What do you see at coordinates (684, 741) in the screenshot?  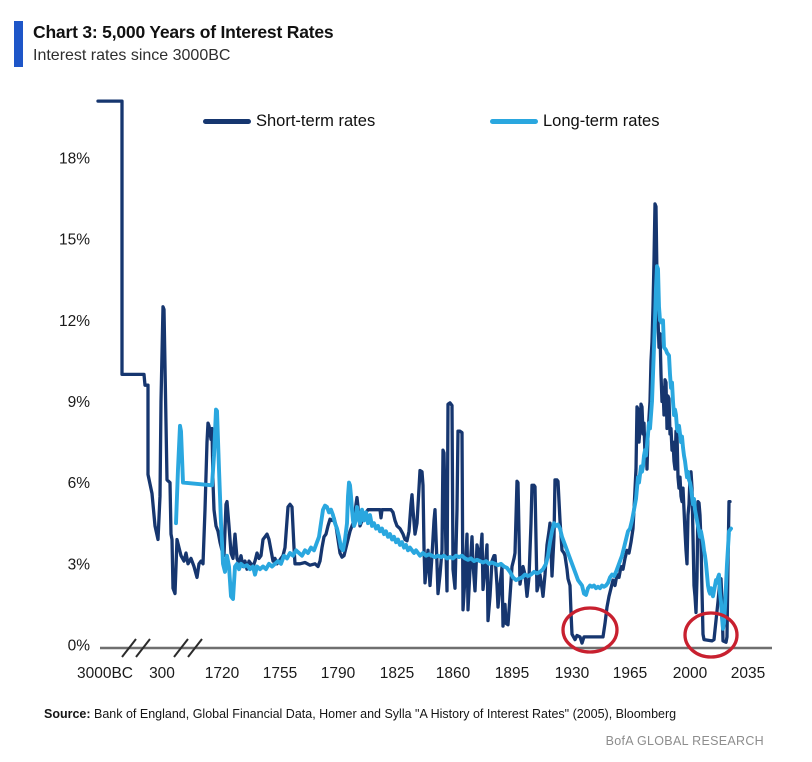 I see `brand-text: BofA GLOBAL RESEARCH` at bounding box center [684, 741].